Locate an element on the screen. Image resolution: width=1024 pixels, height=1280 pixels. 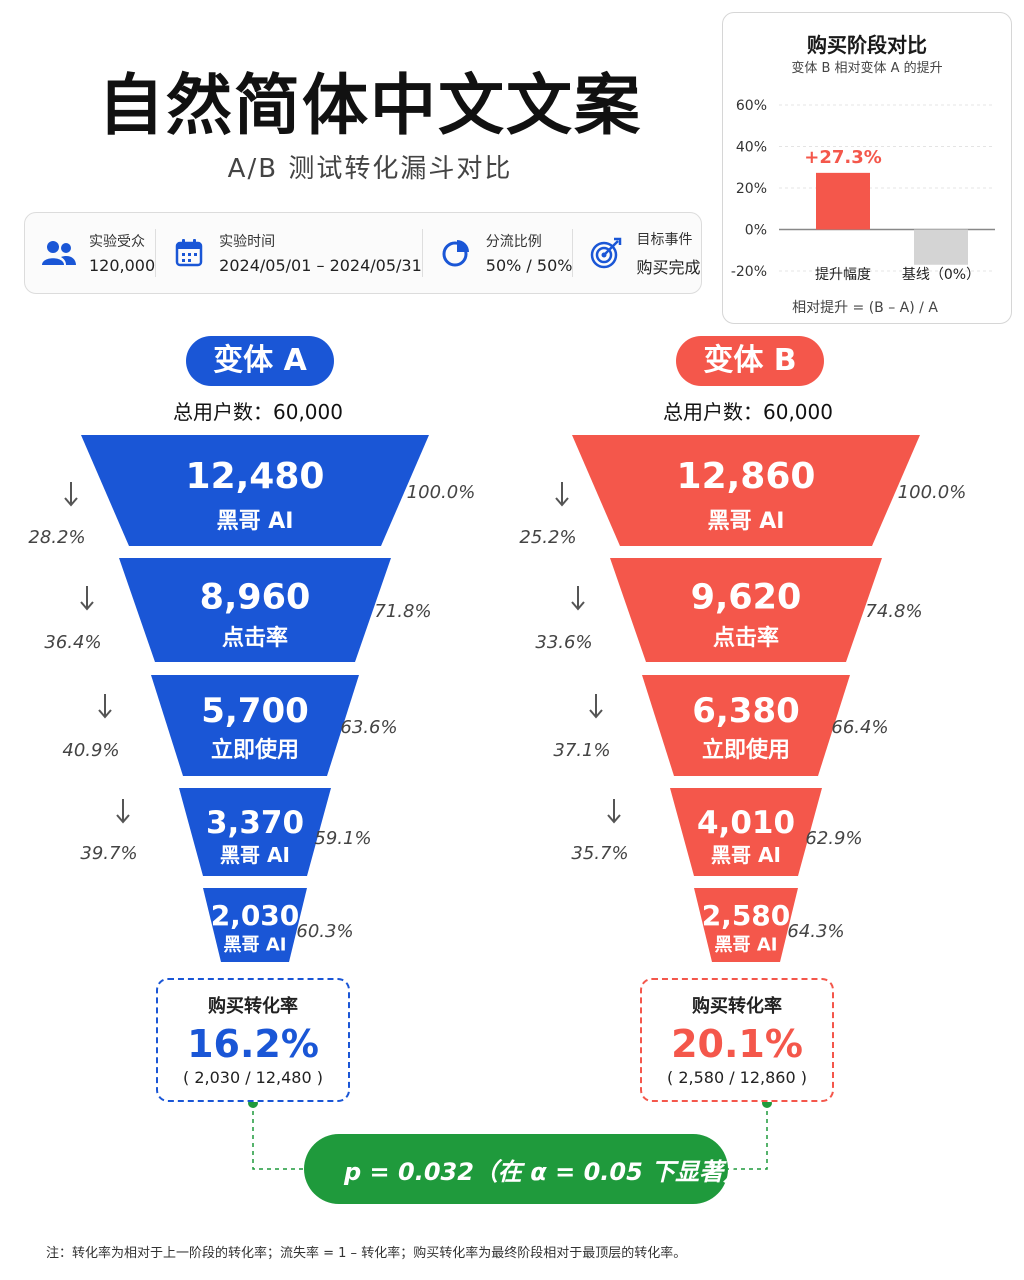
pie-chart-icon is located at coordinates (456, 253).